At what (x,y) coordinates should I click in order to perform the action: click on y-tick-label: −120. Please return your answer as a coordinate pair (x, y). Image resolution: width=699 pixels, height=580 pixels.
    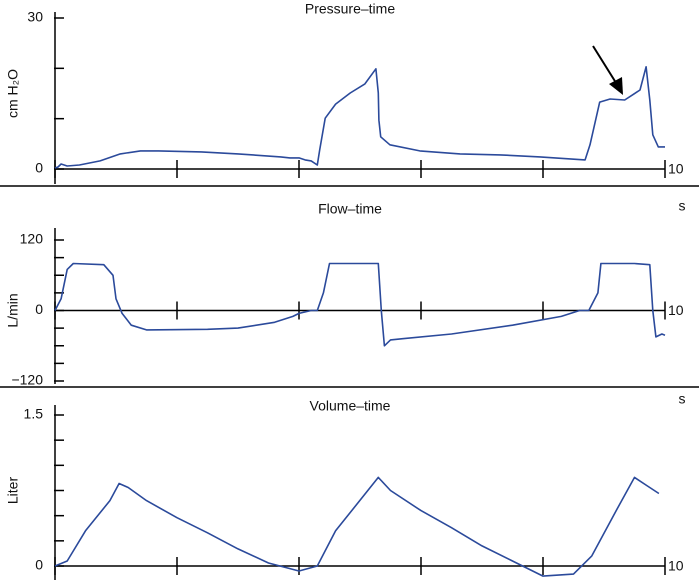
    Looking at the image, I should click on (27, 380).